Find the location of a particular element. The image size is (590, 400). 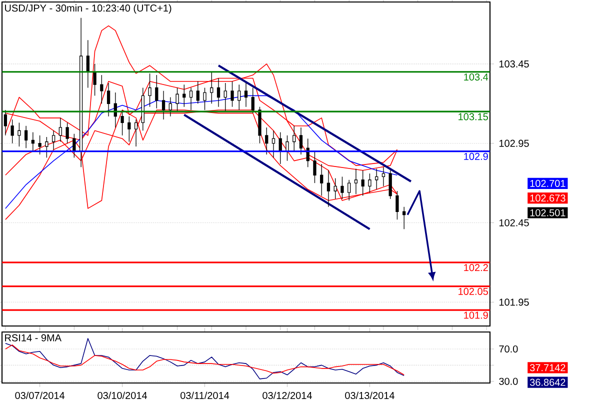

text: 102.701 is located at coordinates (548, 183).